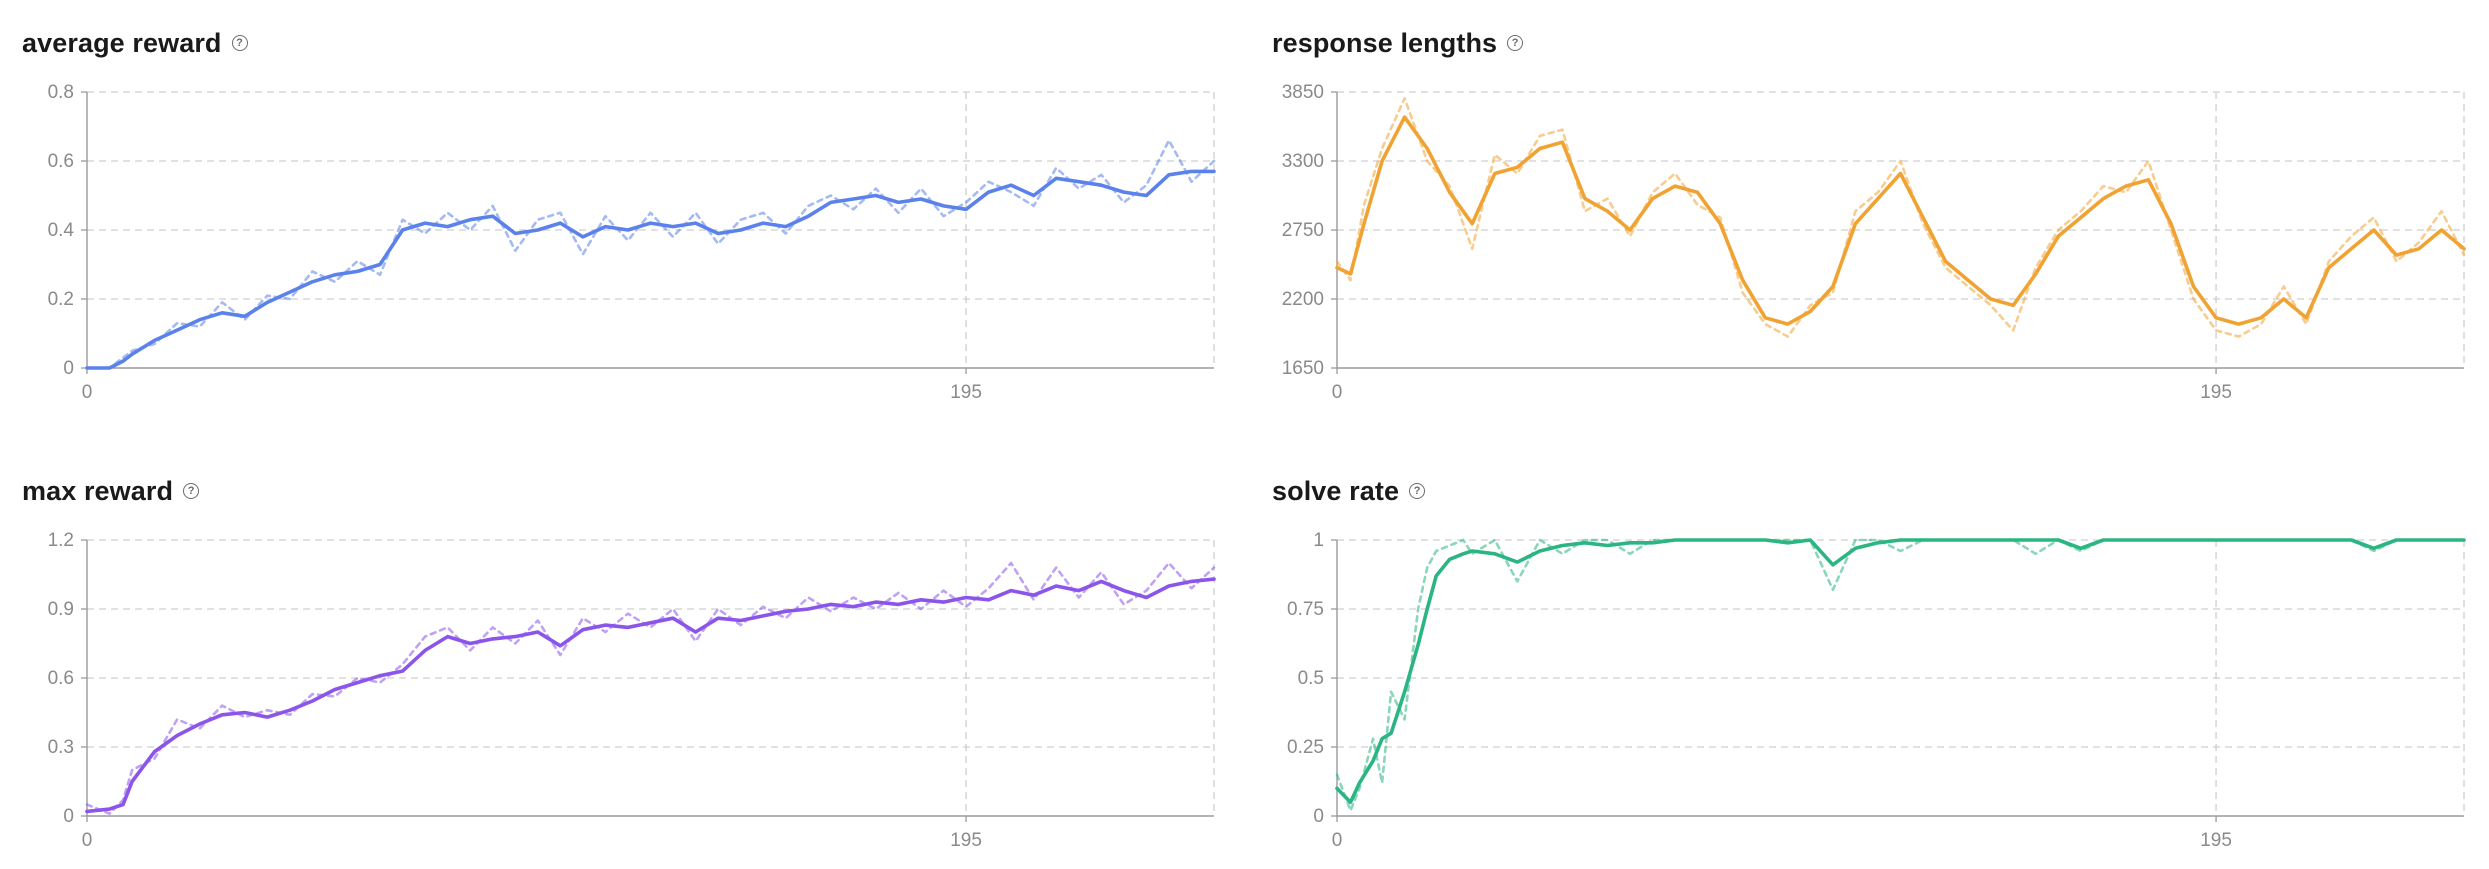 This screenshot has width=2489, height=869. I want to click on y-tick-label: 1.2, so click(61, 540).